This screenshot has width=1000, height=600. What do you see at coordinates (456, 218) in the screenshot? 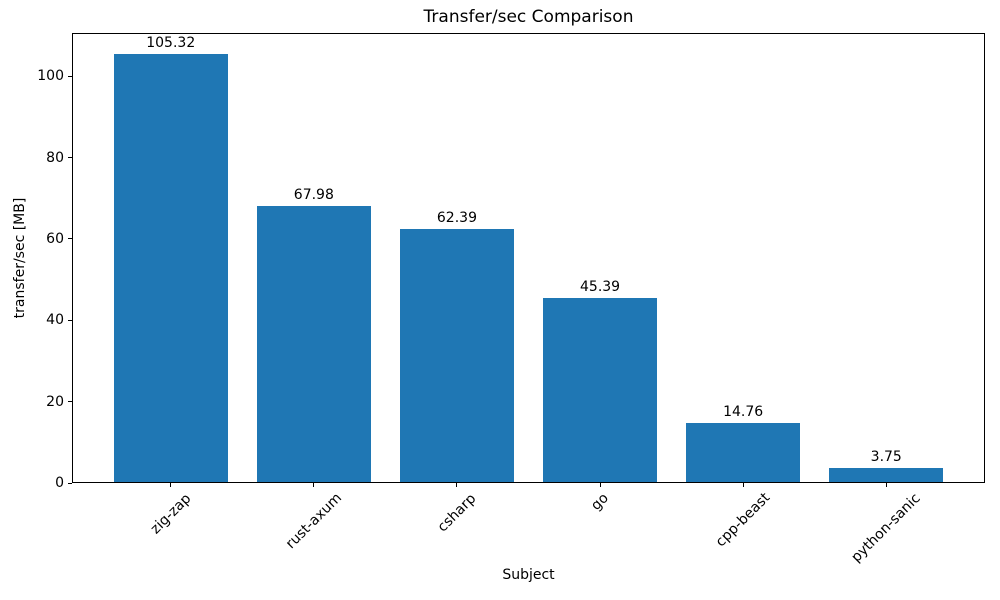
I see `bar-value-label: 62.39` at bounding box center [456, 218].